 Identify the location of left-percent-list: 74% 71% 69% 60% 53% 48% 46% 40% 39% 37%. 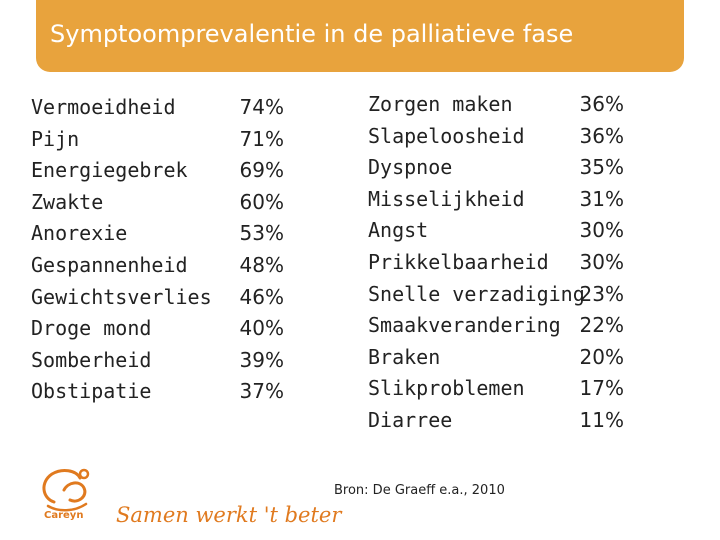
(258, 250).